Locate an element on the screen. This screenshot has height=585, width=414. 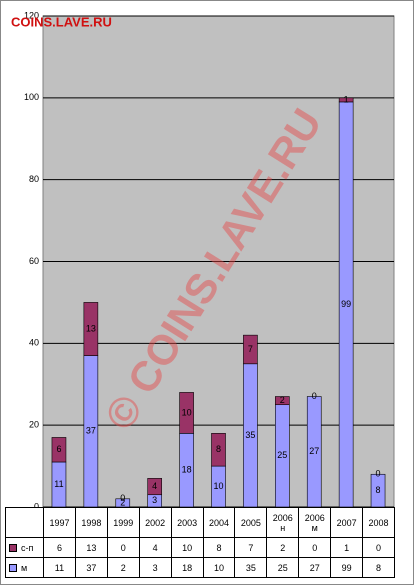
value-label: 27 is located at coordinates (314, 451).